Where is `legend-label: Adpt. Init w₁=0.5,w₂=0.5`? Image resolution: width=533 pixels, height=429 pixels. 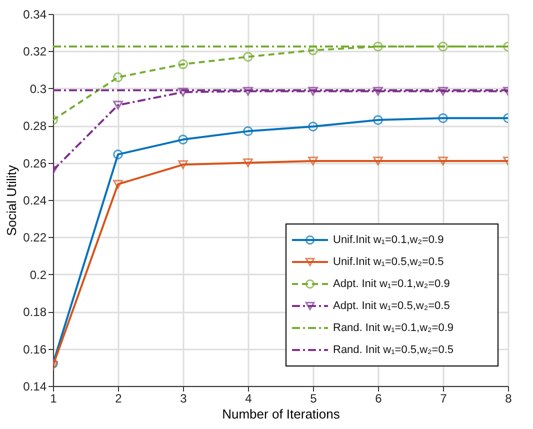 legend-label: Adpt. Init w₁=0.5,w₂=0.5 is located at coordinates (391, 306).